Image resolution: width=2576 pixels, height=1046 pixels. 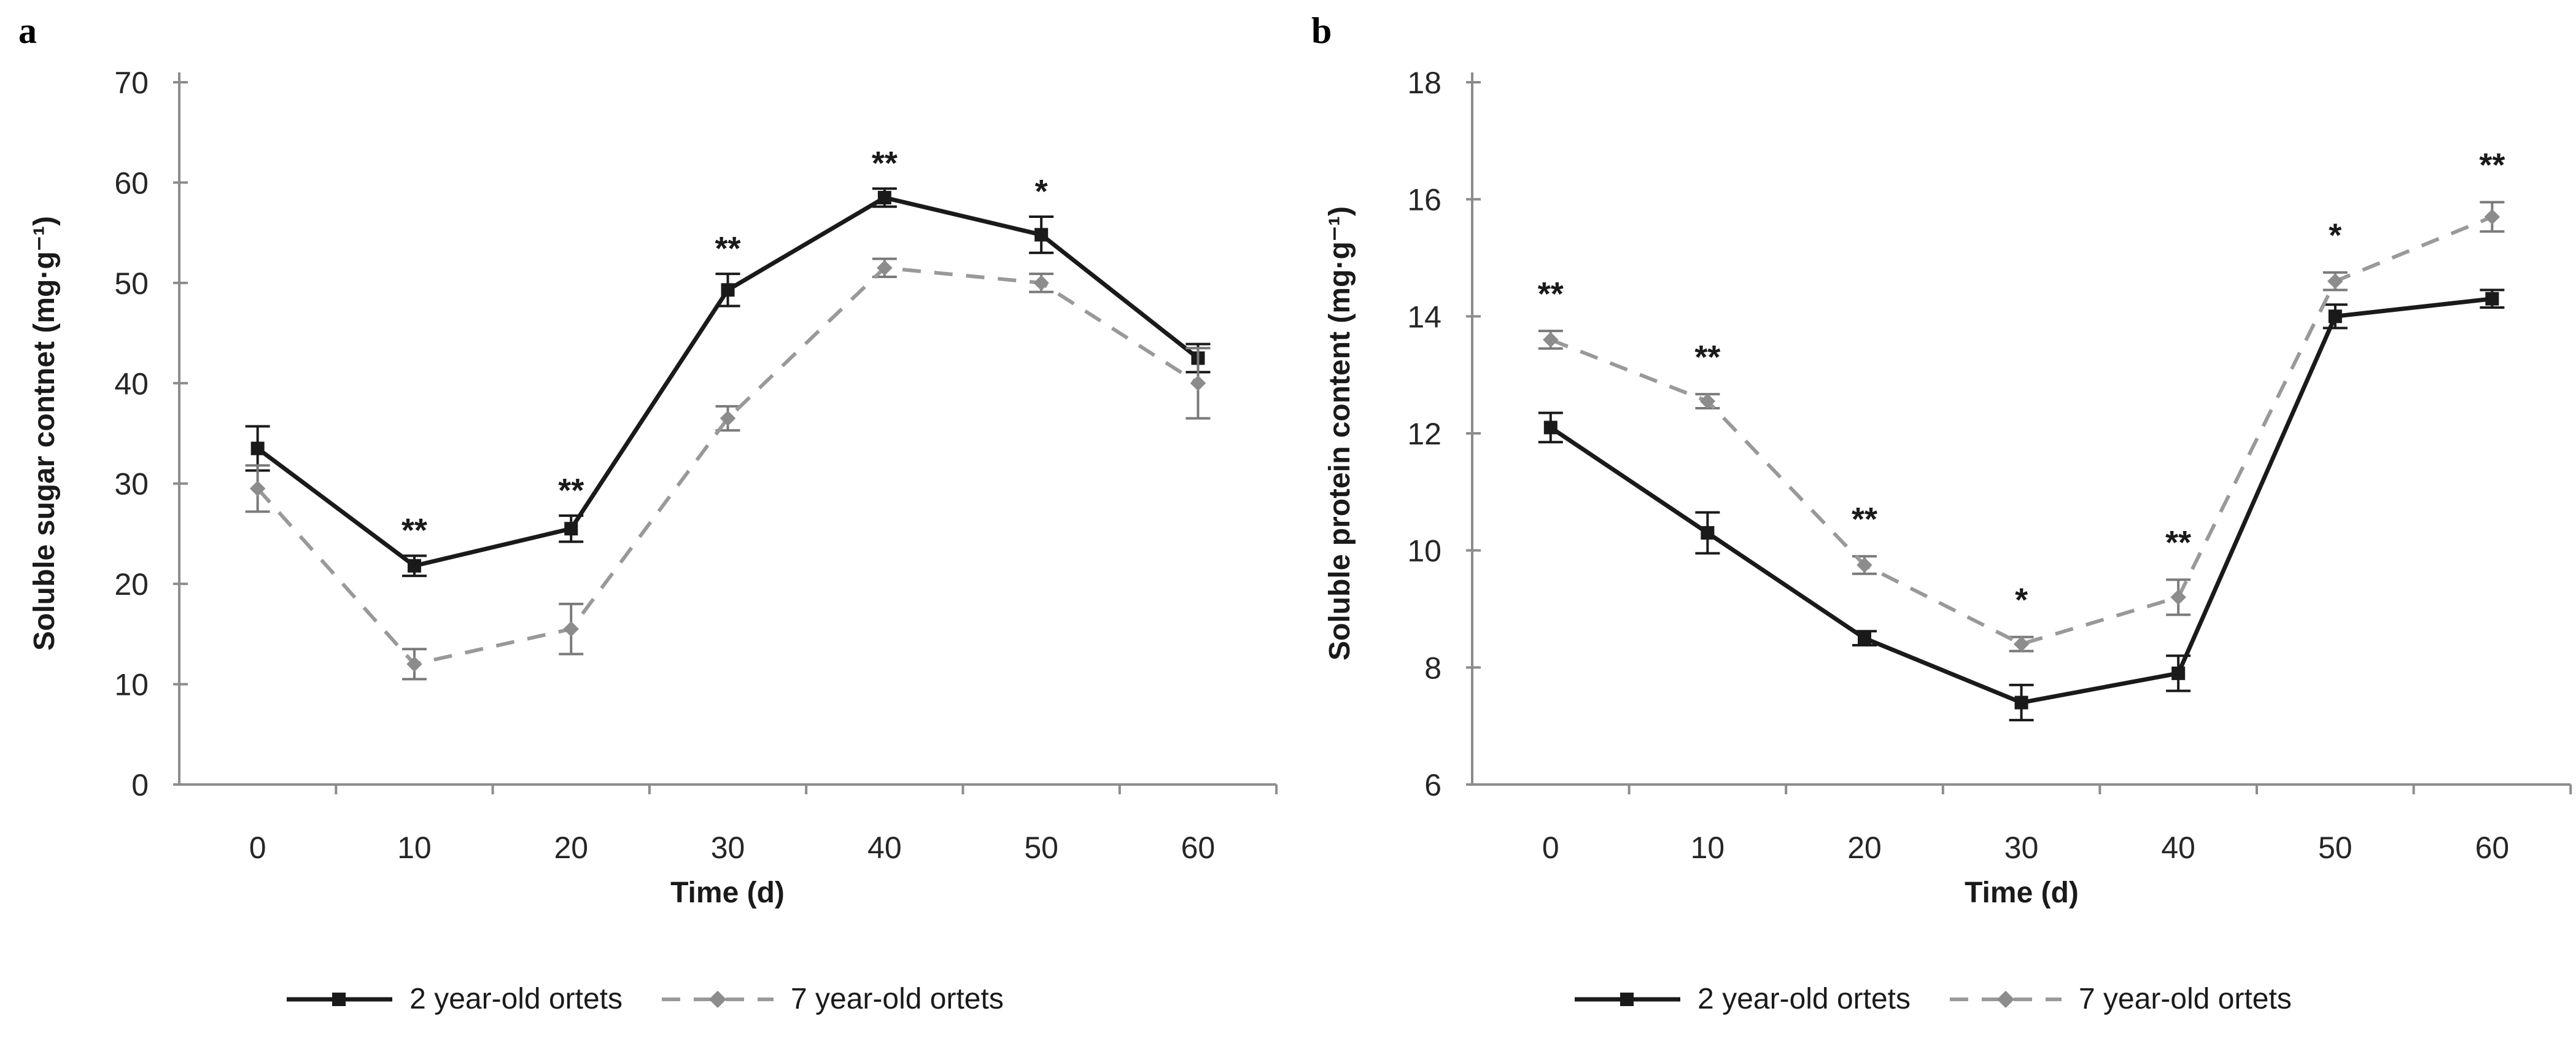 I want to click on panel-a-legend: 2 year-old ortets 7 year-old ortets, so click(x=644, y=999).